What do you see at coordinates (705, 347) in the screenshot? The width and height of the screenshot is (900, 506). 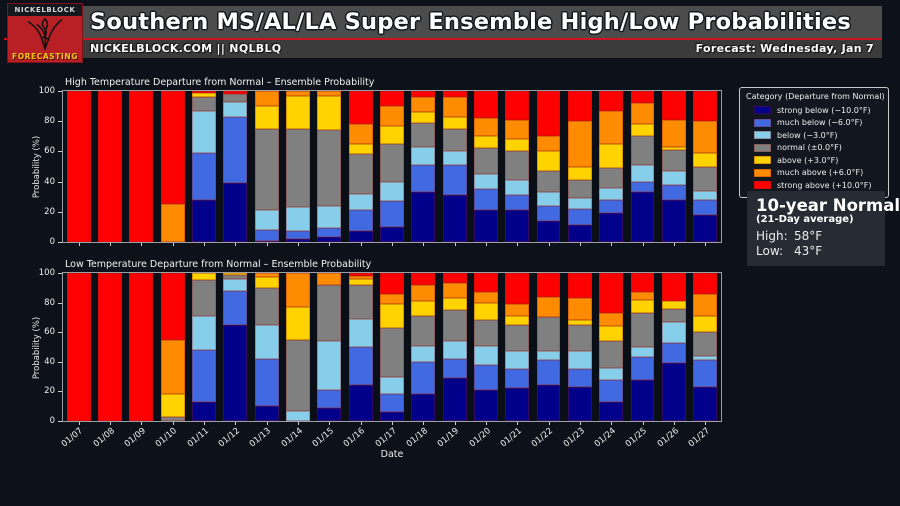 I see `bar-slot-01/27` at bounding box center [705, 347].